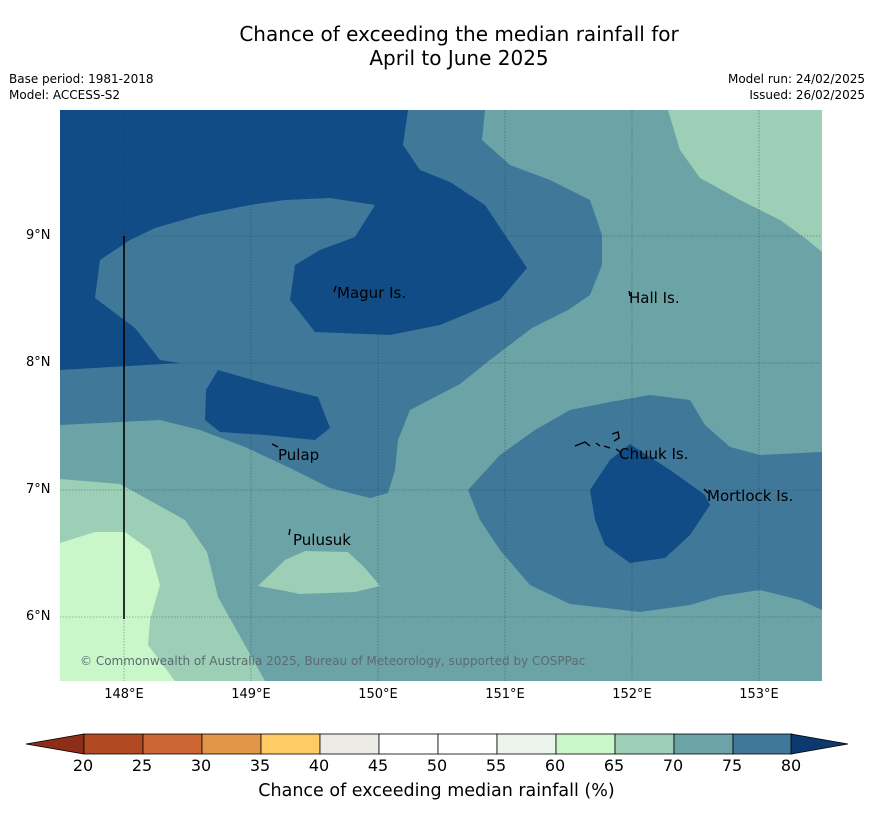  Describe the element at coordinates (796, 79) in the screenshot. I see `model-run: Model run: 24/02/2025` at that location.